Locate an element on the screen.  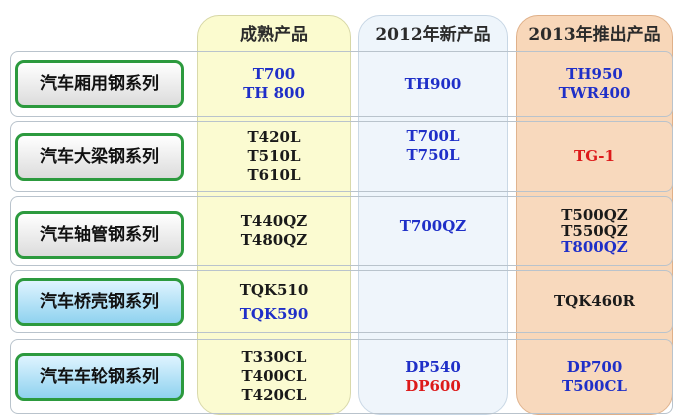
product-name: DP600 is located at coordinates (433, 385).